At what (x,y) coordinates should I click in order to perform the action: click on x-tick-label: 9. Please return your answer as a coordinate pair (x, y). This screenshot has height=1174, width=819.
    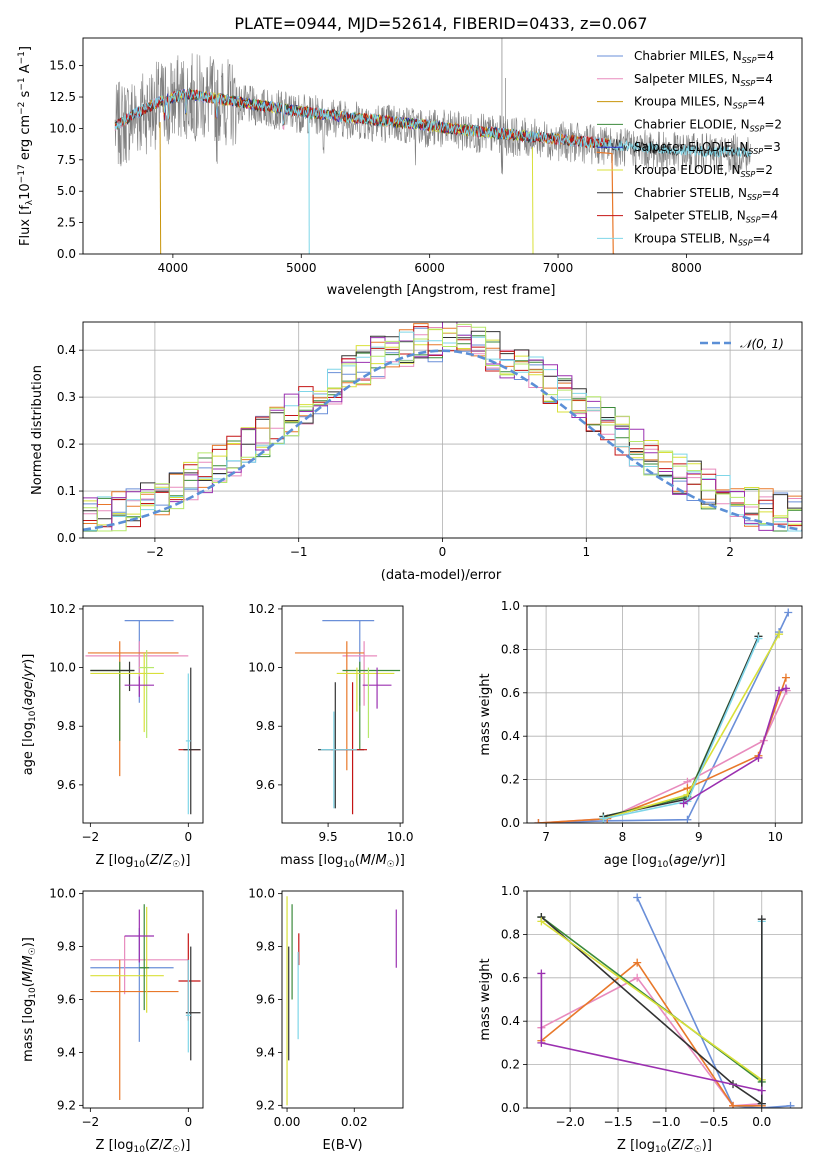
    Looking at the image, I should click on (699, 837).